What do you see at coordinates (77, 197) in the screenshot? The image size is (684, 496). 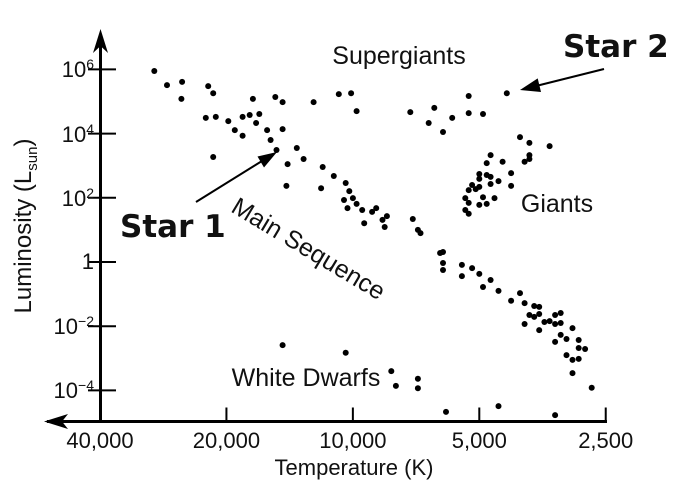 I see `y-tick-label: 10²` at bounding box center [77, 197].